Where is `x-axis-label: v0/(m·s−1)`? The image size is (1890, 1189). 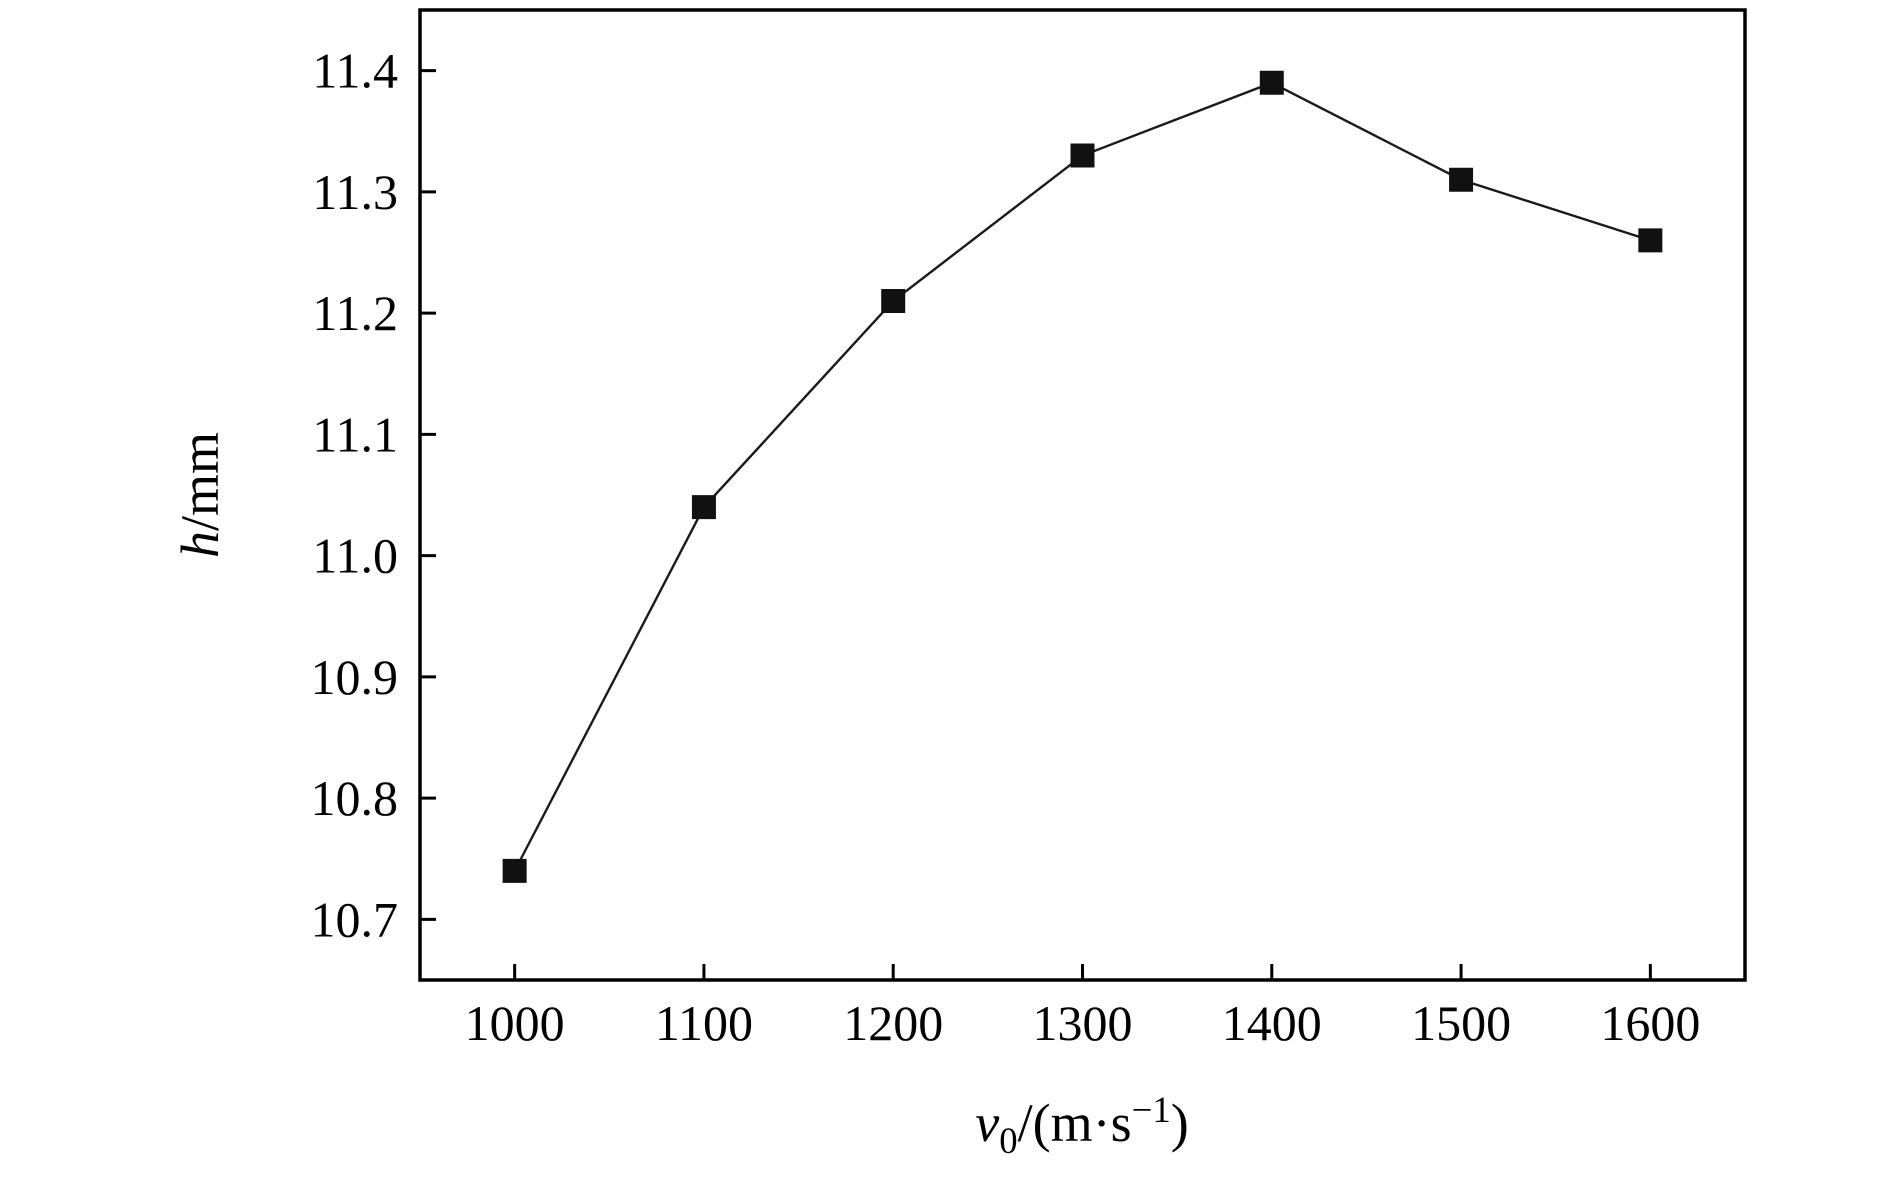 x-axis-label: v0/(m·s−1) is located at coordinates (1081, 1125).